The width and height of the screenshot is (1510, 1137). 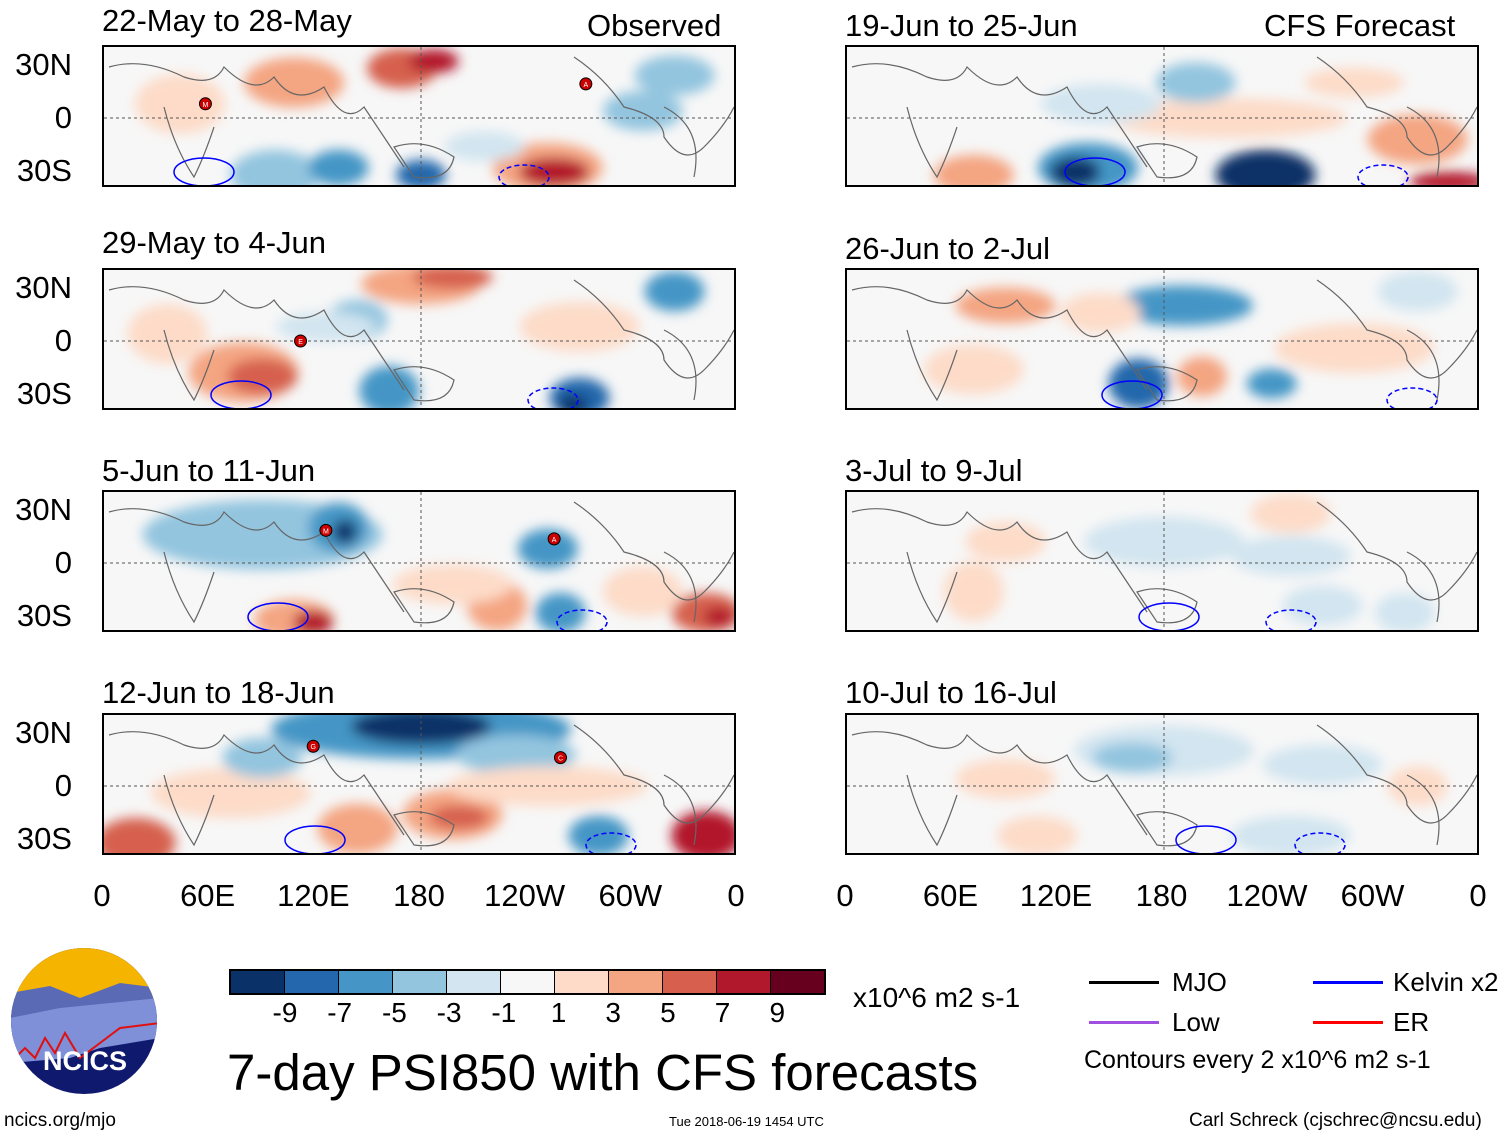 What do you see at coordinates (1348, 1022) in the screenshot?
I see `legend-line-er` at bounding box center [1348, 1022].